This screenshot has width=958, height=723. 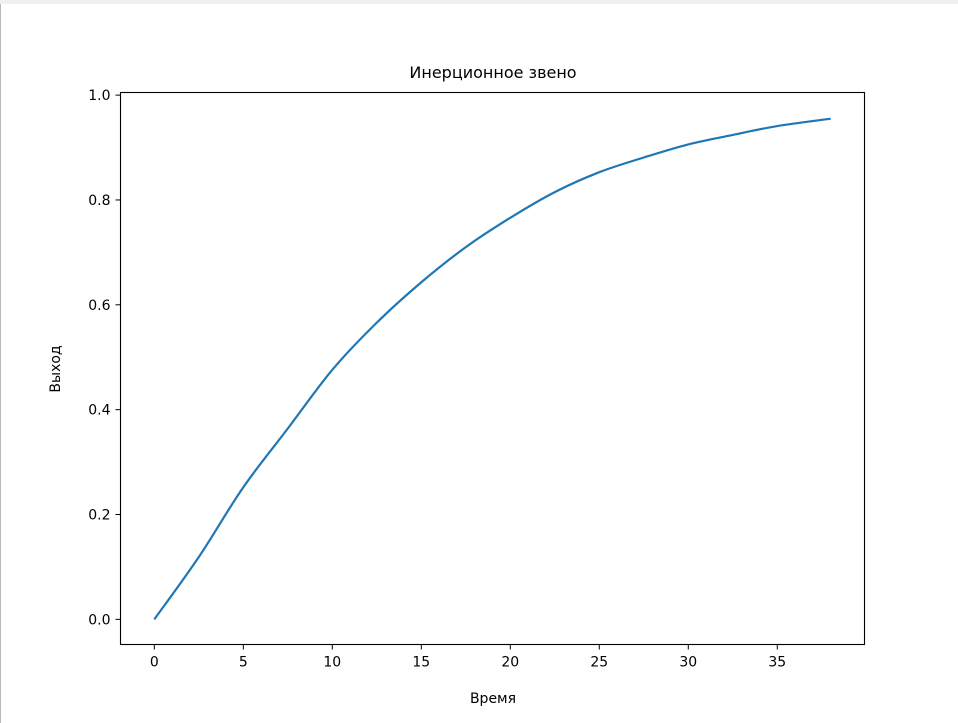 I want to click on x-tick-label: 30, so click(x=688, y=663).